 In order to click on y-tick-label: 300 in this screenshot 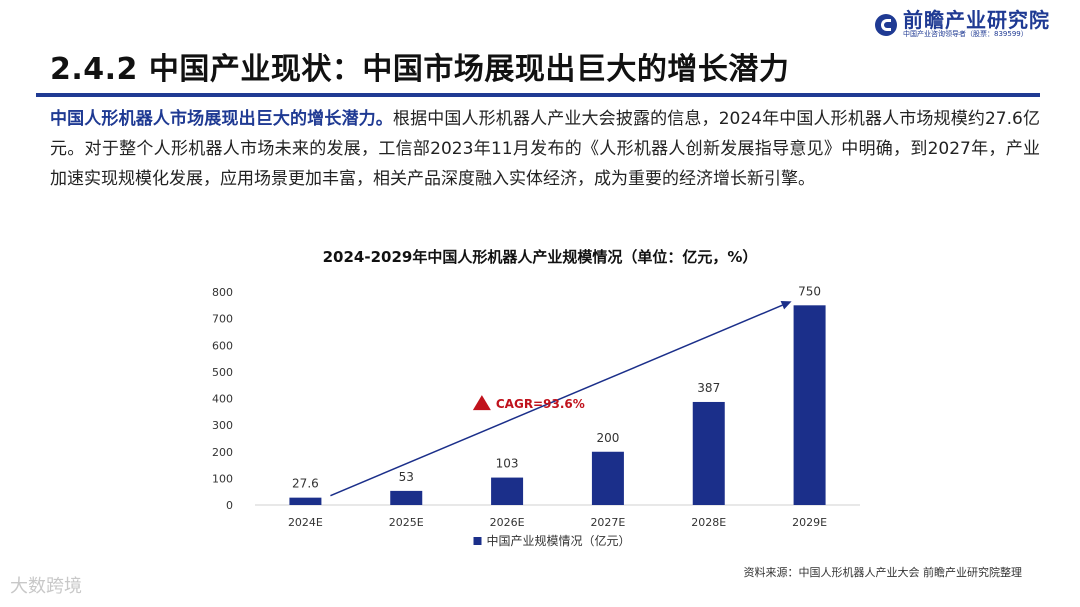, I will do `click(222, 425)`.